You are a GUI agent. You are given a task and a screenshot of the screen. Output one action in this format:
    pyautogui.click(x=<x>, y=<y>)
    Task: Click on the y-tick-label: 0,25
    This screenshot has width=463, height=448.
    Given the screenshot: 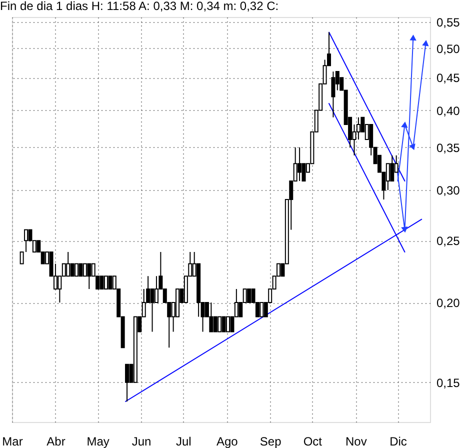 What is the action you would take?
    pyautogui.click(x=448, y=241)
    